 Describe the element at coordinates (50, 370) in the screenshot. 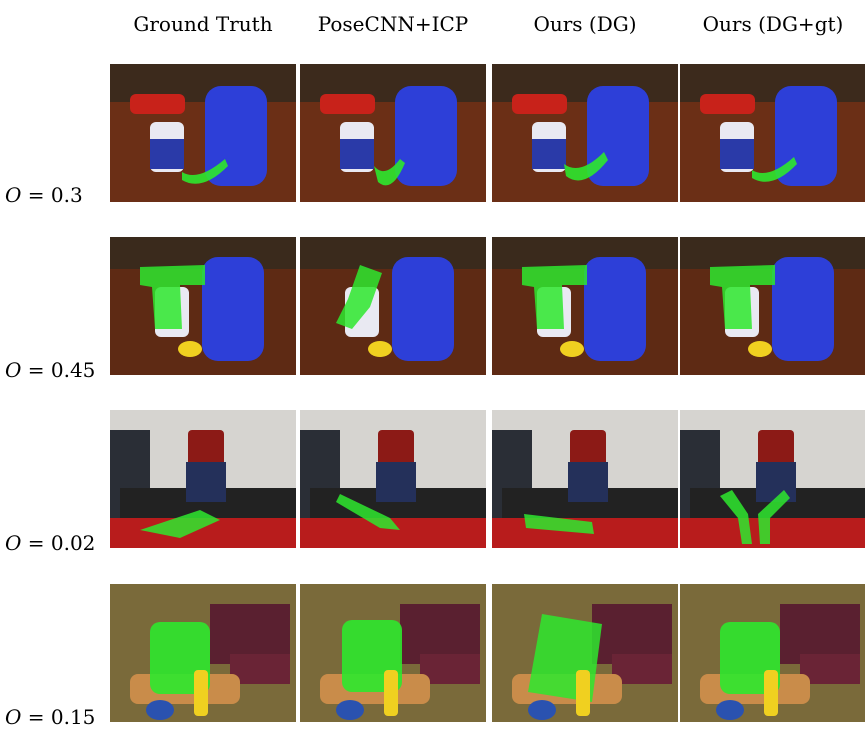

I see `row-label-occlusion-2: O = 0.45` at that location.